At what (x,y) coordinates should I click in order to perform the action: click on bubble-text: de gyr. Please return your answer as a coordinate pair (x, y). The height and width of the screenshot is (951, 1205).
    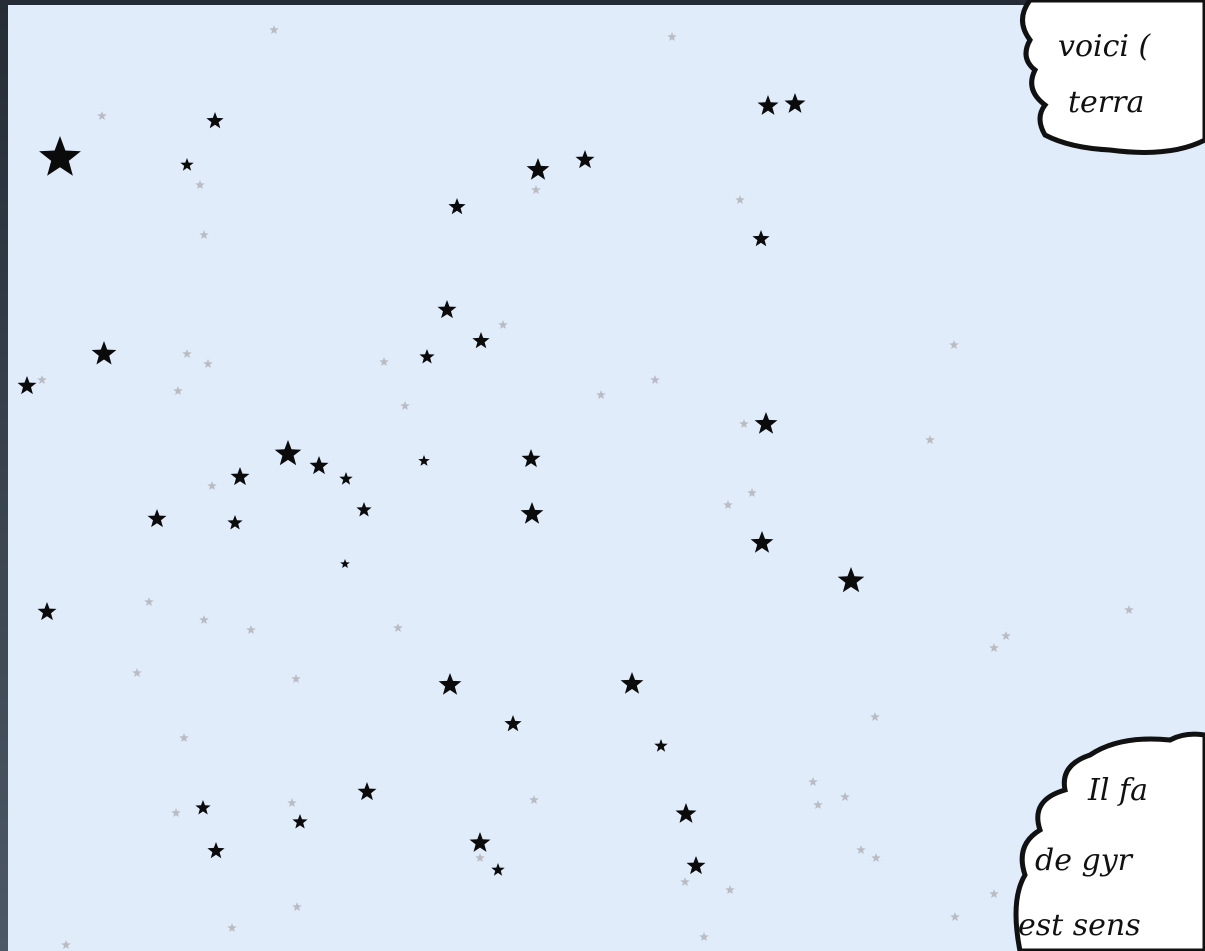
    Looking at the image, I should click on (1084, 860).